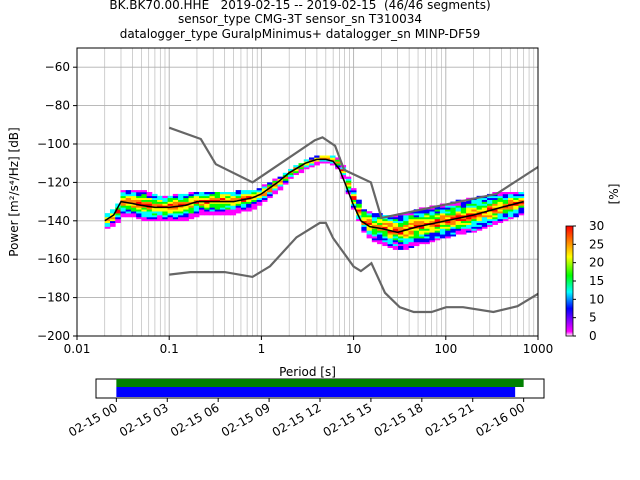  Describe the element at coordinates (596, 281) in the screenshot. I see `colorbar-tick-label: 15` at that location.